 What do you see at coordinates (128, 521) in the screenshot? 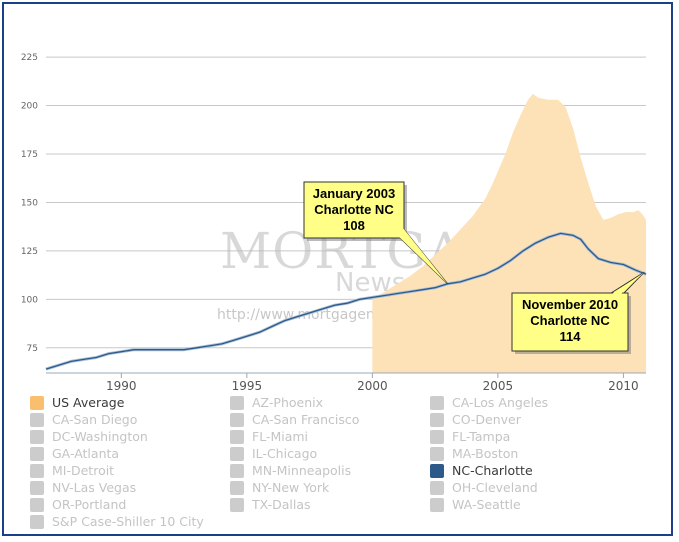
I see `legend-label: S&P Case-Shiller 10 City` at bounding box center [128, 521].